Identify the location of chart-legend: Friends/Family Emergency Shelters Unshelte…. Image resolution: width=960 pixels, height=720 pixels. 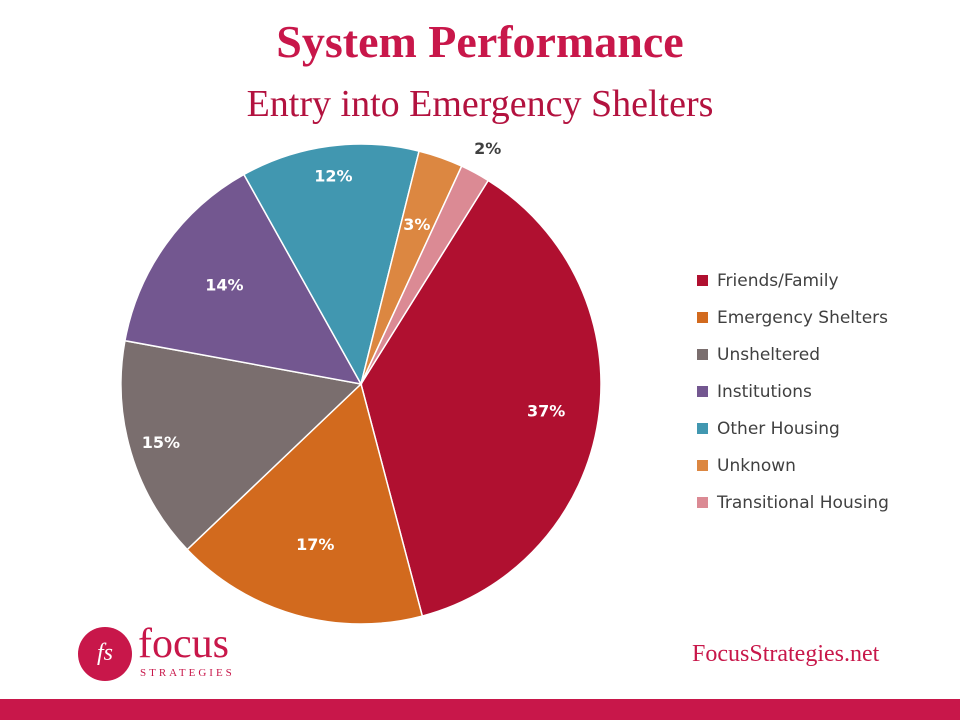
(793, 391).